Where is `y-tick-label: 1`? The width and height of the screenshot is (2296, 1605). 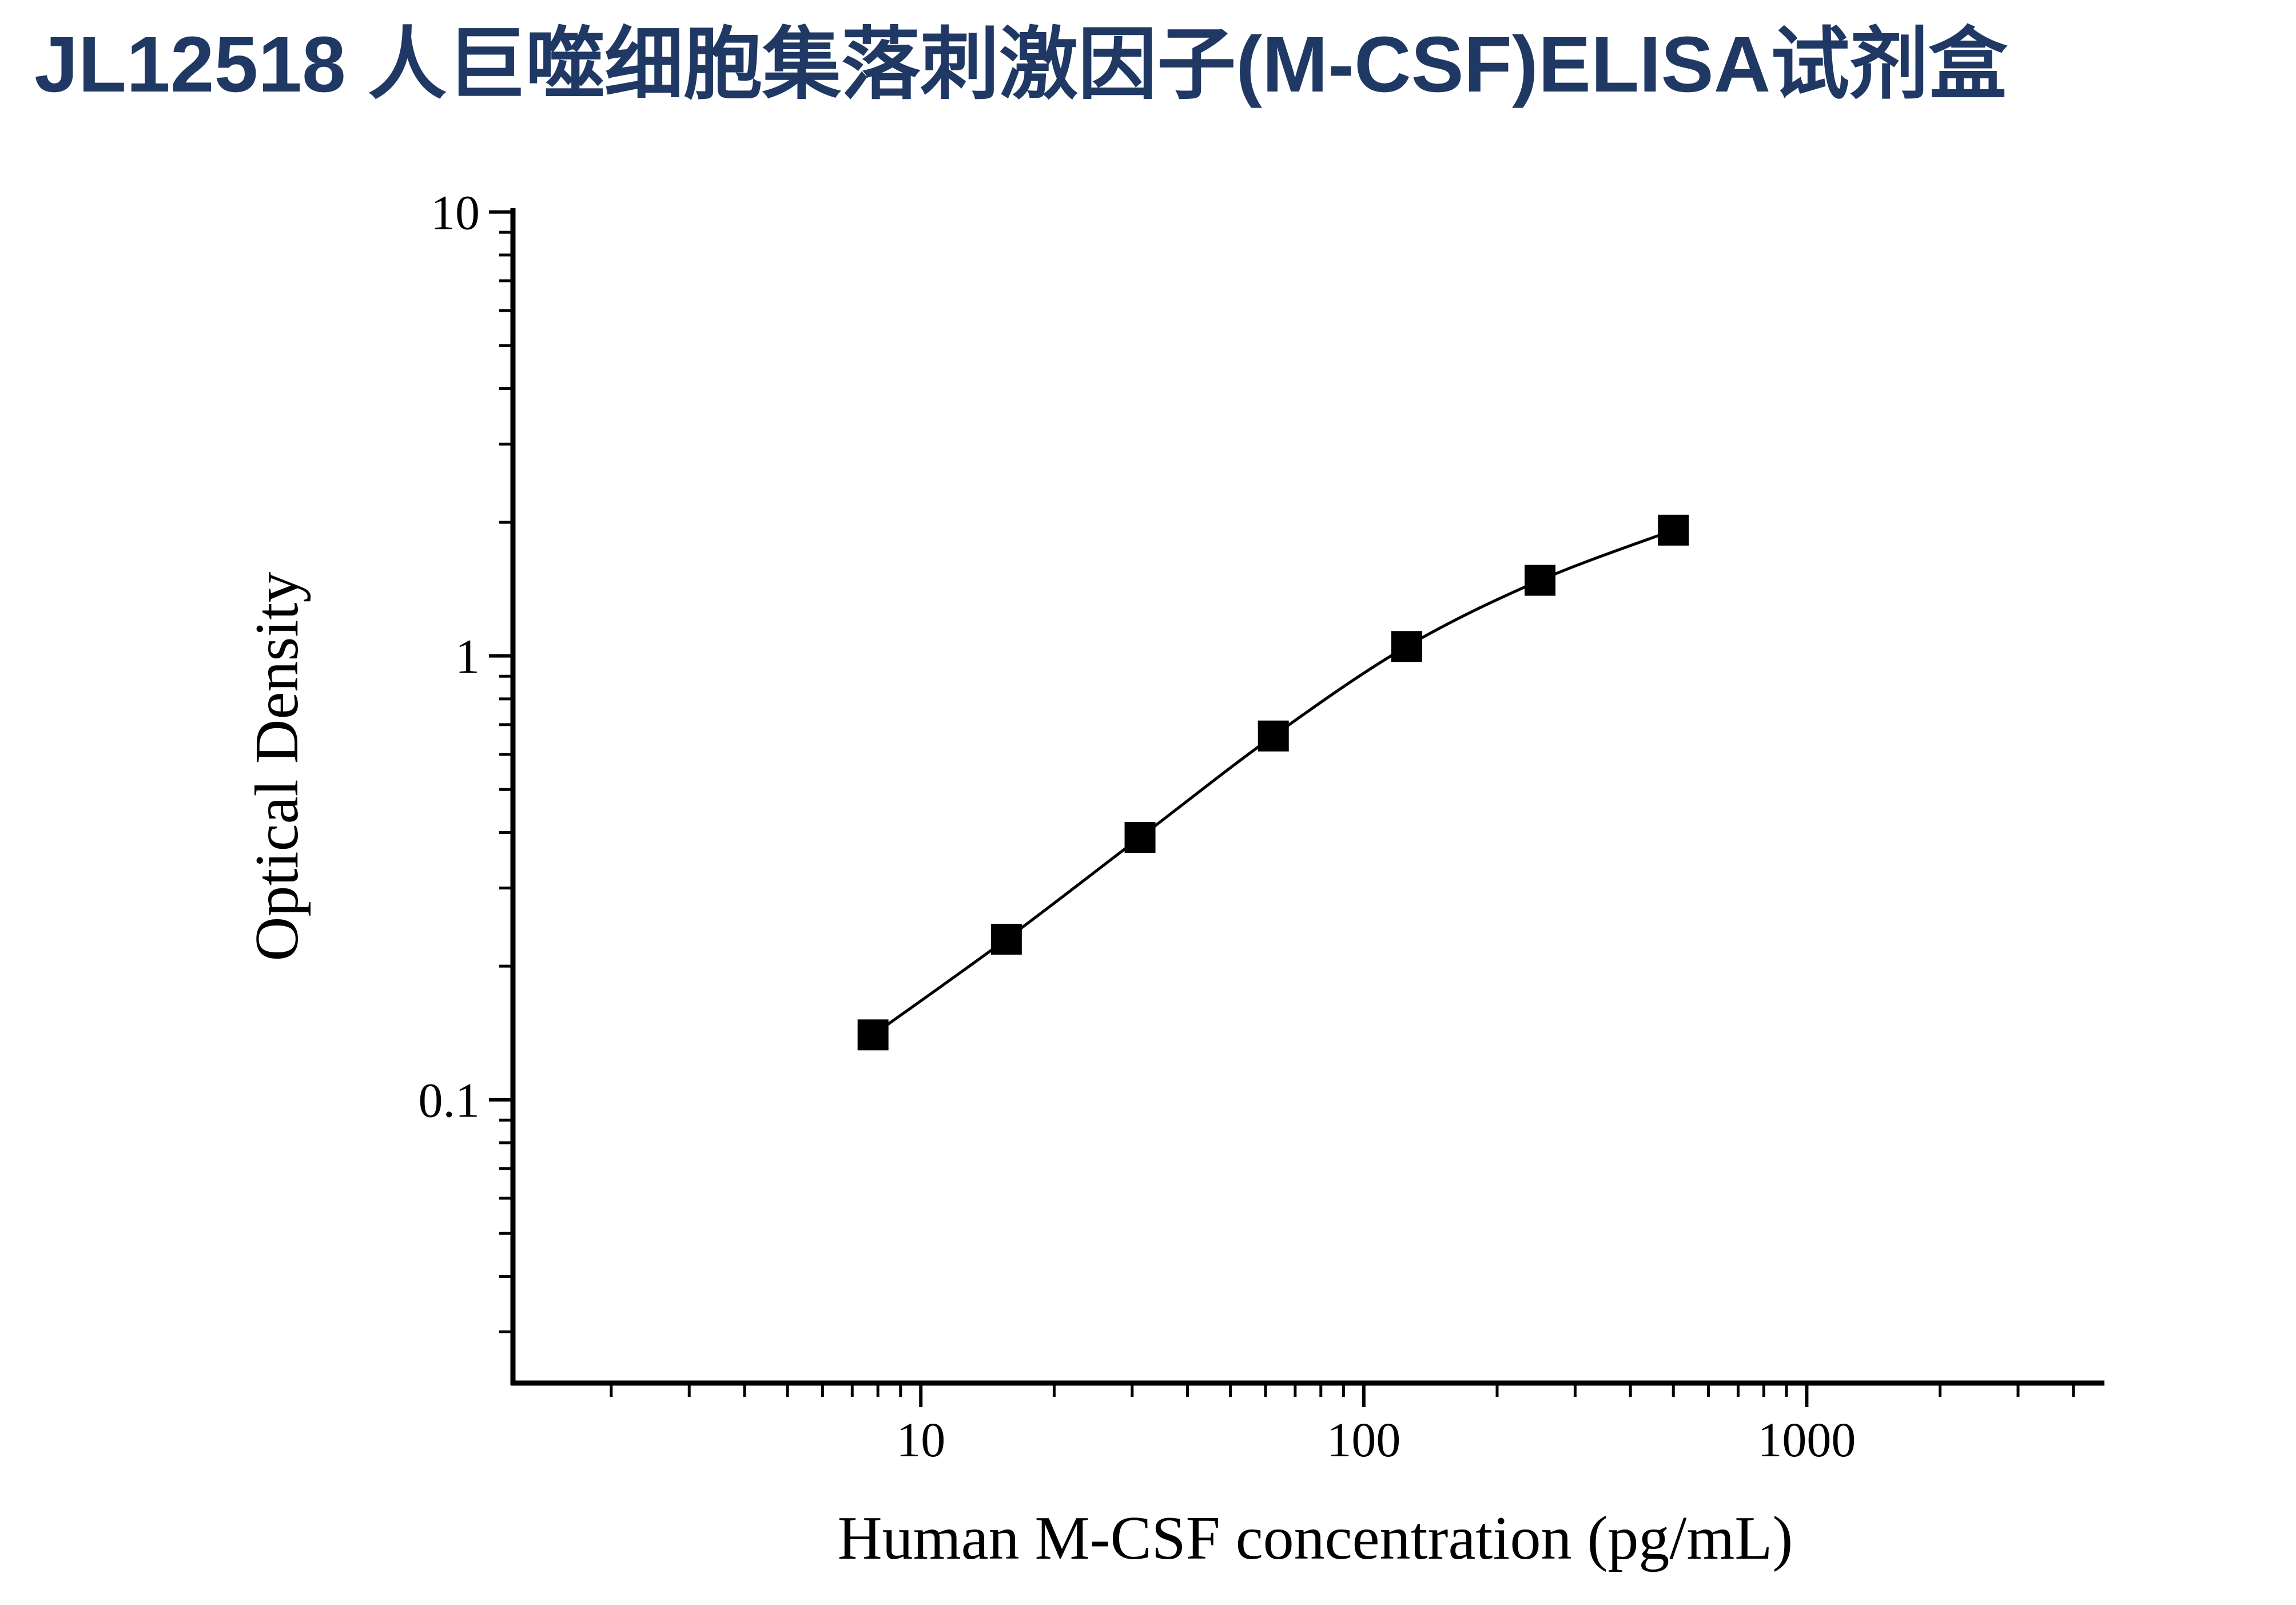 y-tick-label: 1 is located at coordinates (467, 656).